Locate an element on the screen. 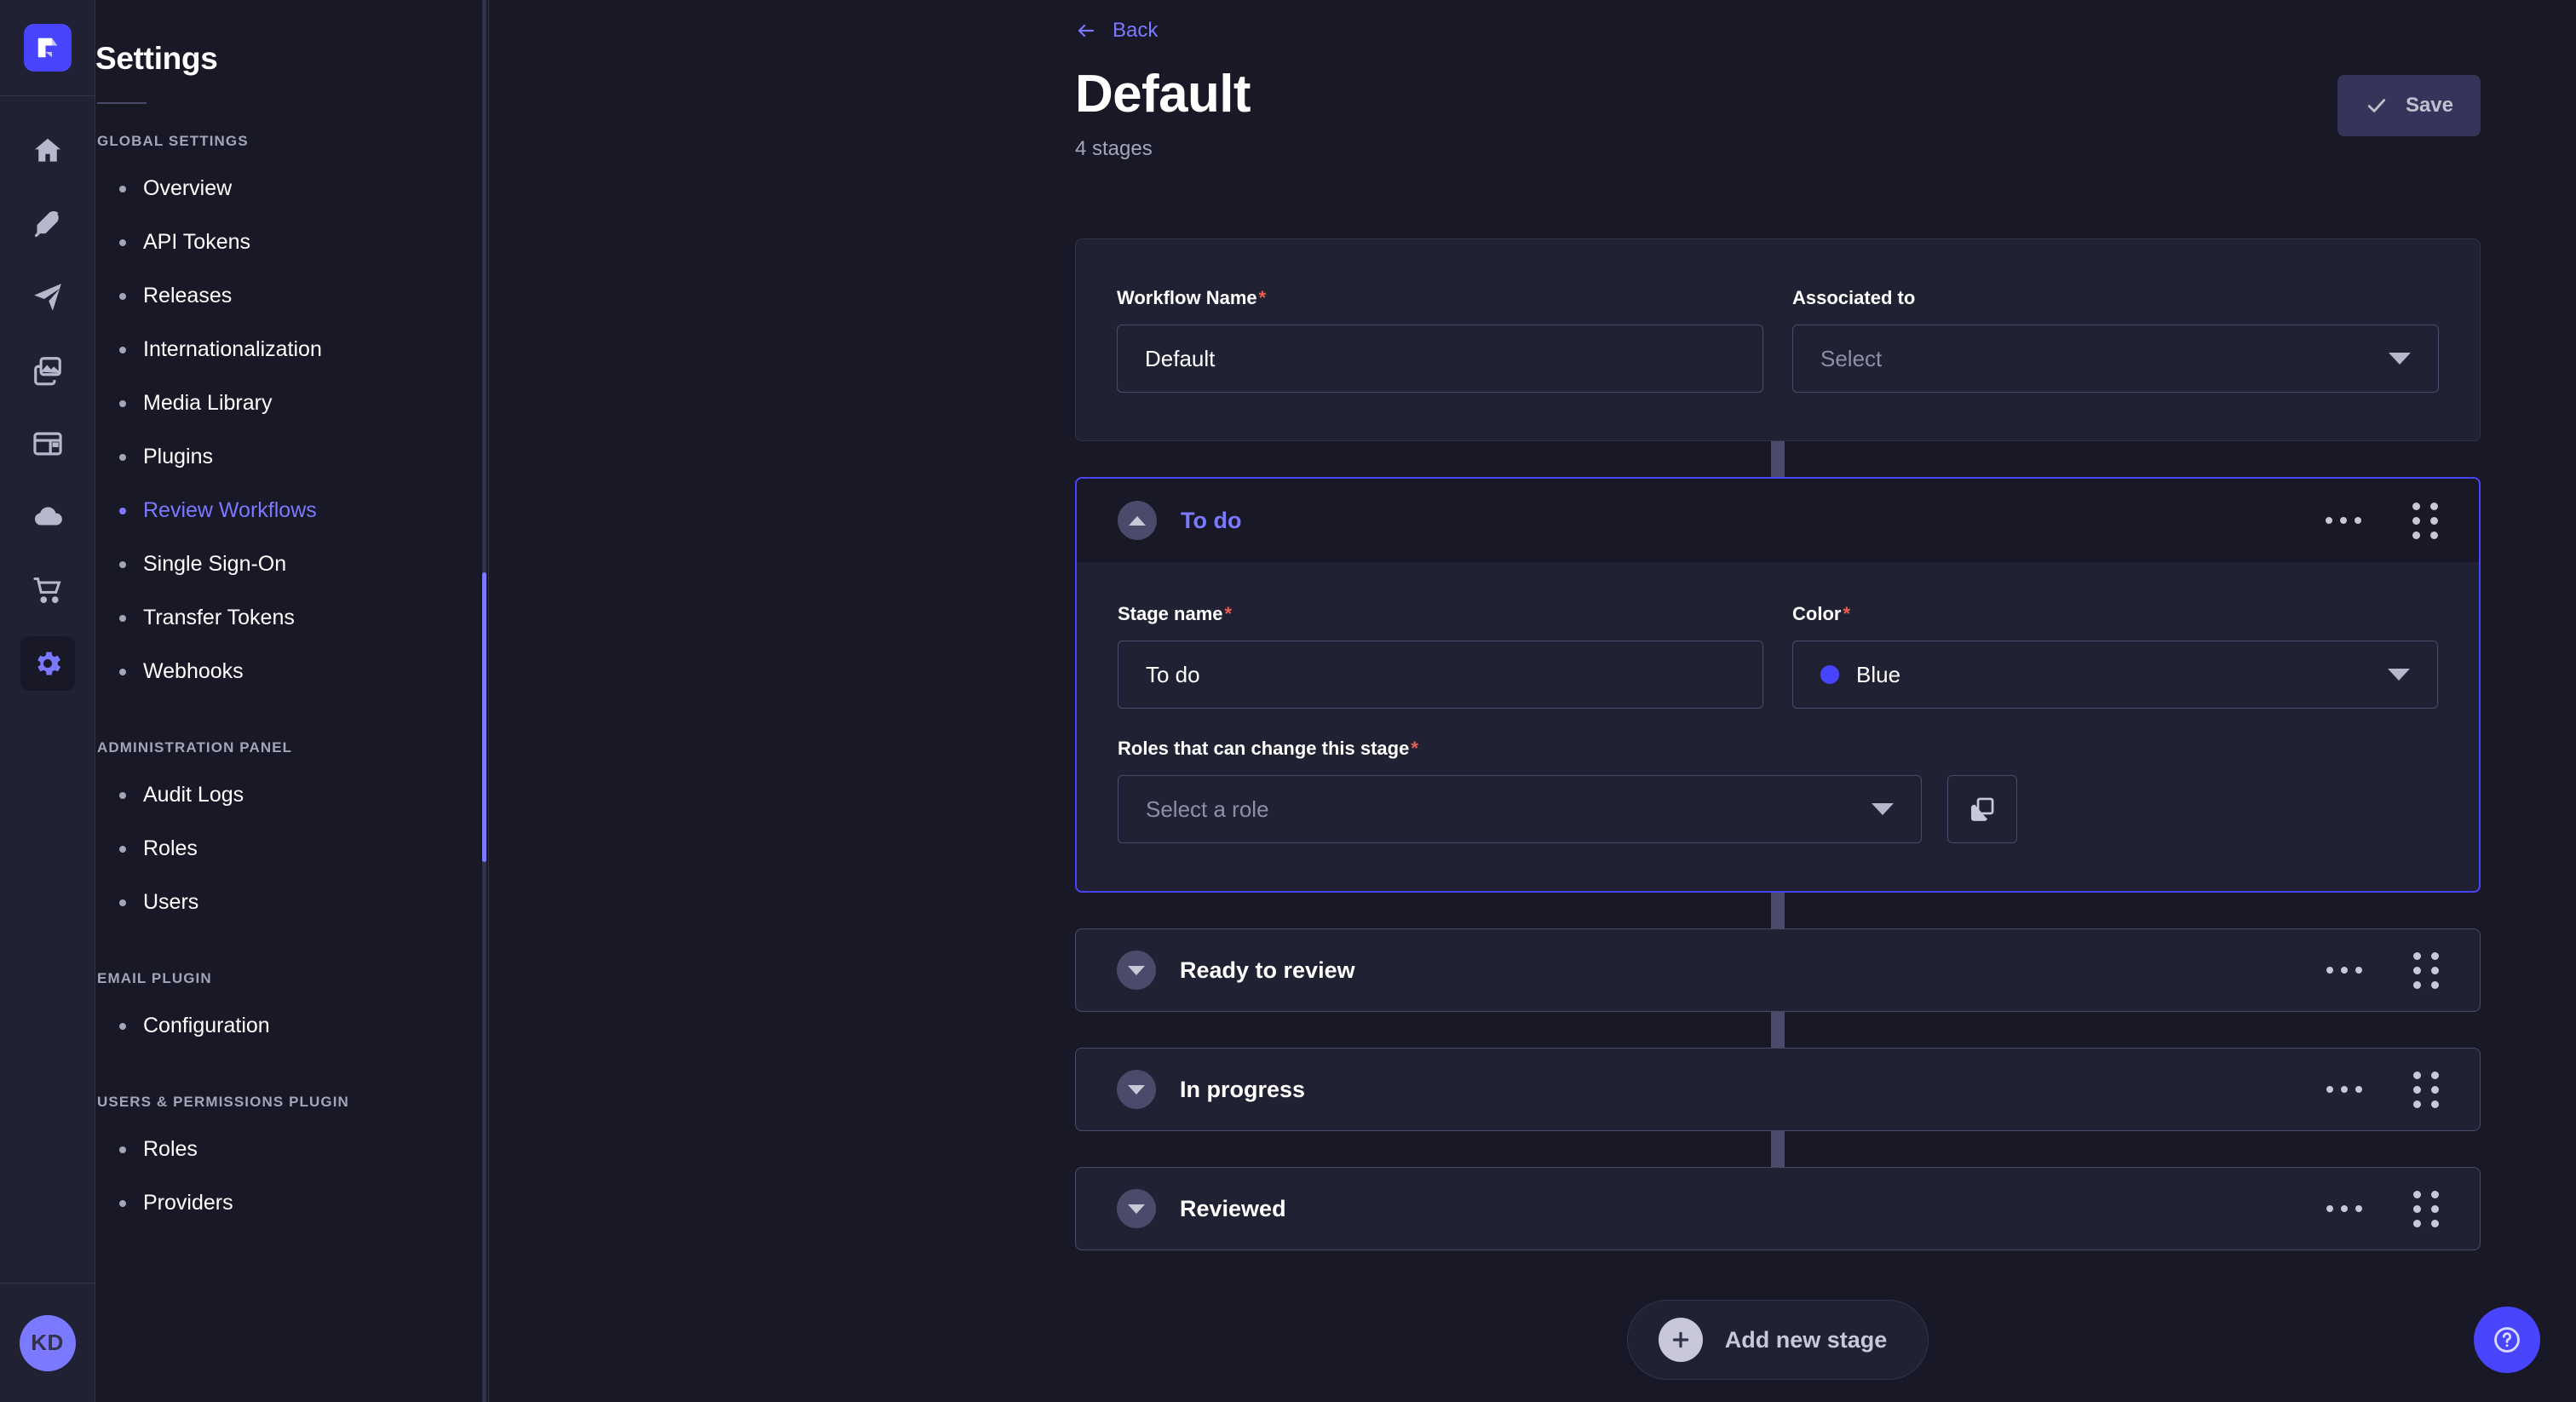  stage-count-label: 4 stages is located at coordinates (1114, 149).